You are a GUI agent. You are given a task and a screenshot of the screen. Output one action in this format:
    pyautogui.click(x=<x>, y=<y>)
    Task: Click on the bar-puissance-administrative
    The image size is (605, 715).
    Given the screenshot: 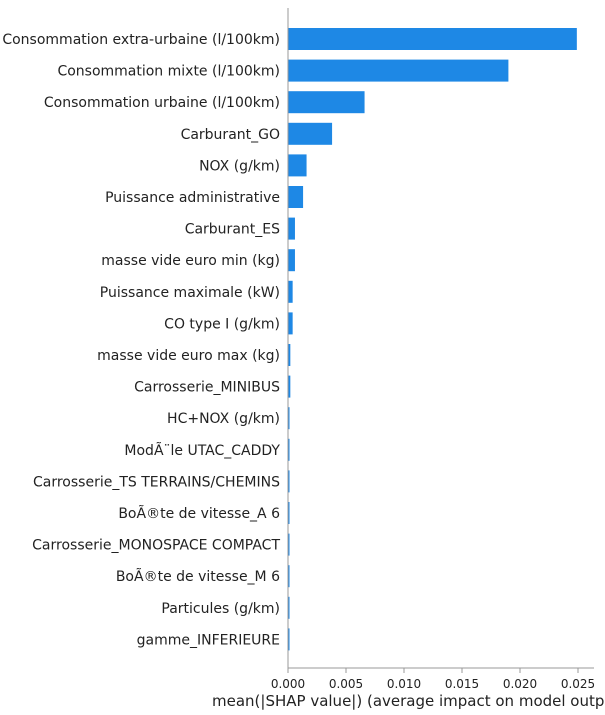 What is the action you would take?
    pyautogui.click(x=296, y=197)
    